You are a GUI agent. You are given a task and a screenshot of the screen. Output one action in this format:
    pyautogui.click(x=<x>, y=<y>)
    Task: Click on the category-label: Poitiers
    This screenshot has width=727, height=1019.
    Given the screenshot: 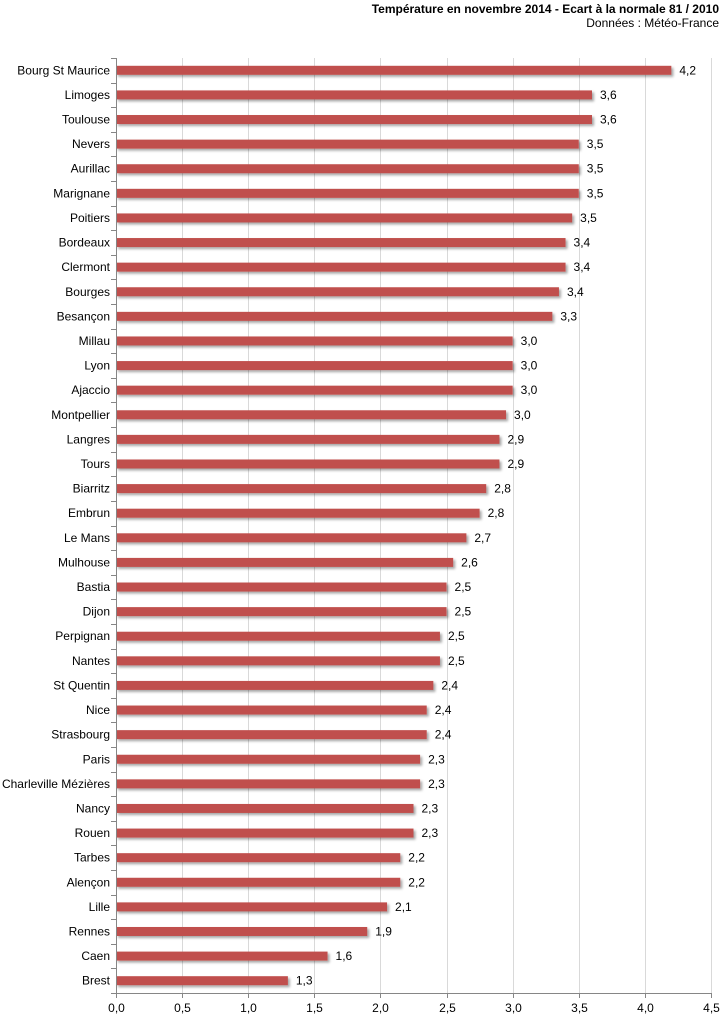 What is the action you would take?
    pyautogui.click(x=90, y=218)
    